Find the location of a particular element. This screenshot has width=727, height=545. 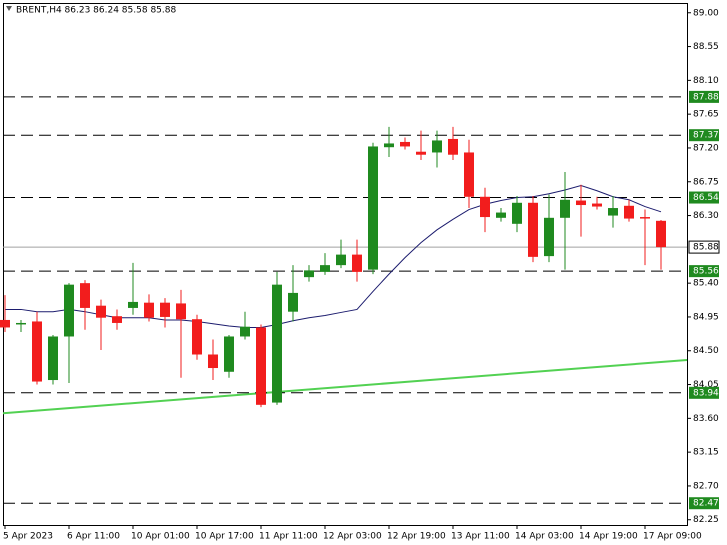

level-label: 87.88 is located at coordinates (706, 97).